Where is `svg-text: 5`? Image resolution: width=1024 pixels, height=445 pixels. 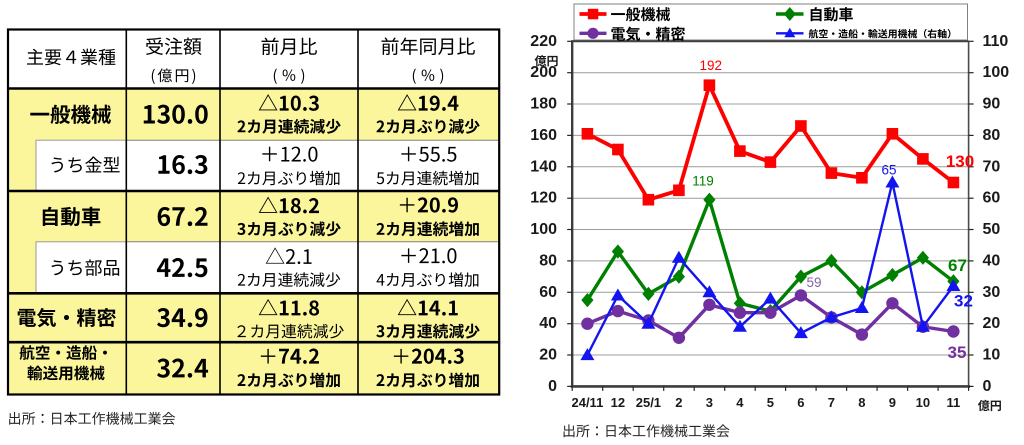
svg-text: 5 is located at coordinates (770, 402).